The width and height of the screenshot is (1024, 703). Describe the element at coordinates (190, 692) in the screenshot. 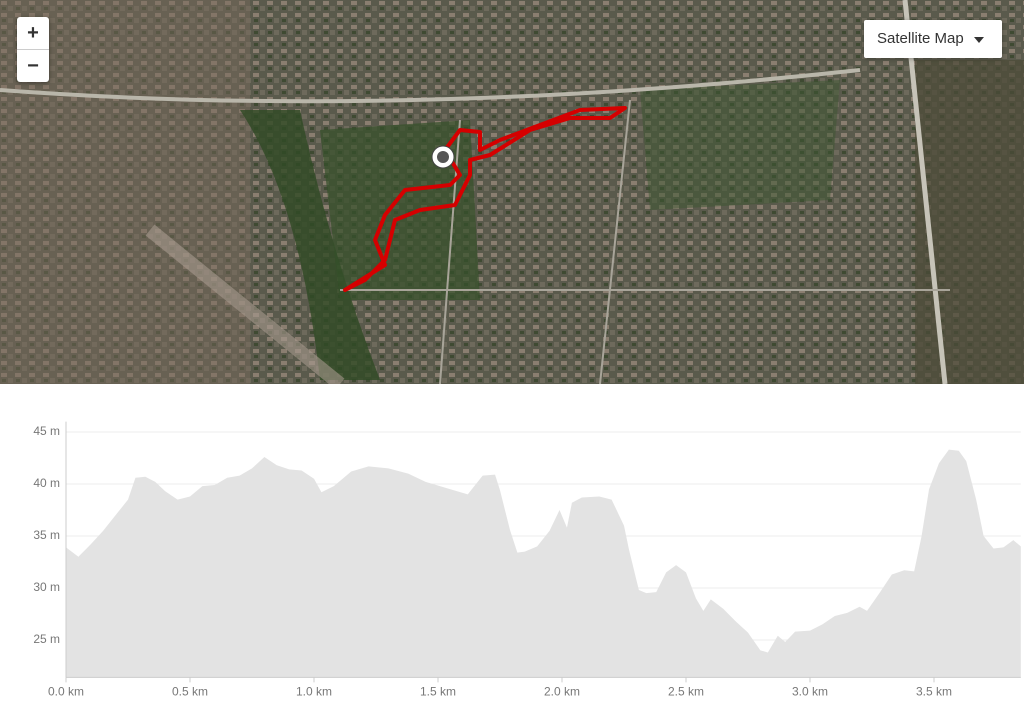

I see `x-tick-label: 0.5 km` at that location.